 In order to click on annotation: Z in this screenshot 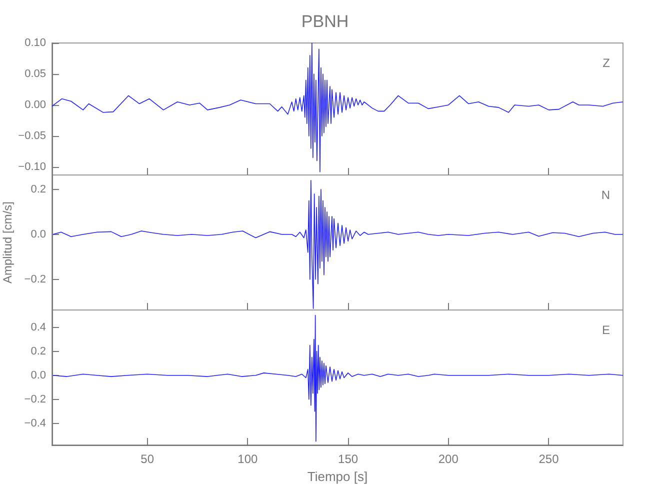, I will do `click(606, 63)`.